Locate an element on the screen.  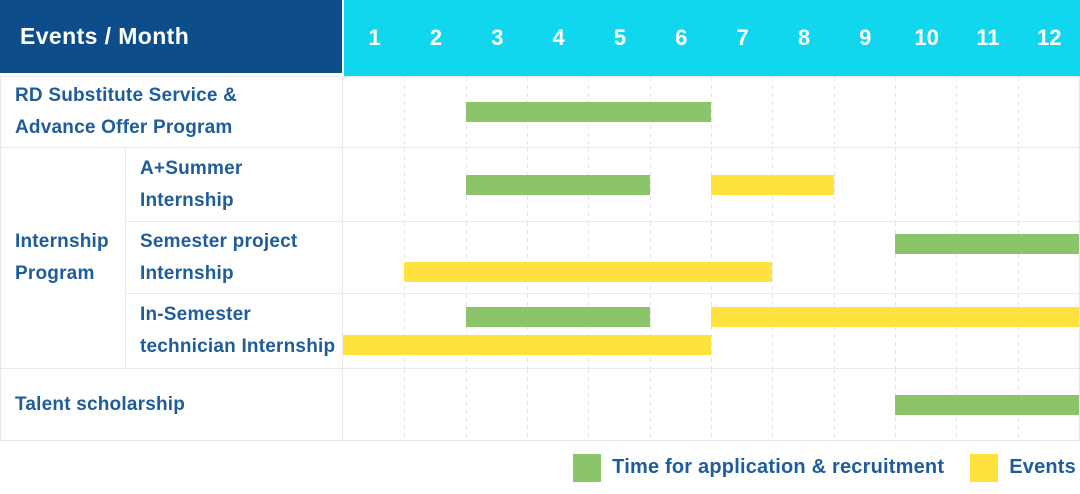
group-label-line: Internship is located at coordinates (62, 241).